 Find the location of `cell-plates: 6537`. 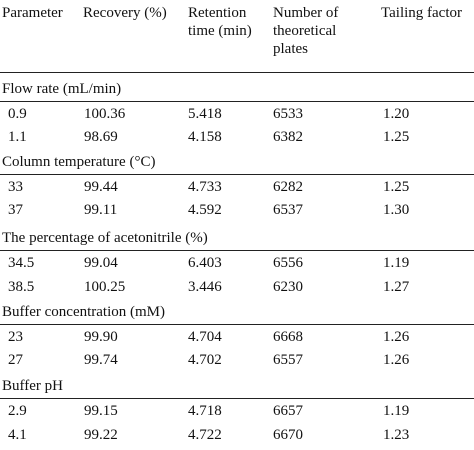

cell-plates: 6537 is located at coordinates (288, 210).